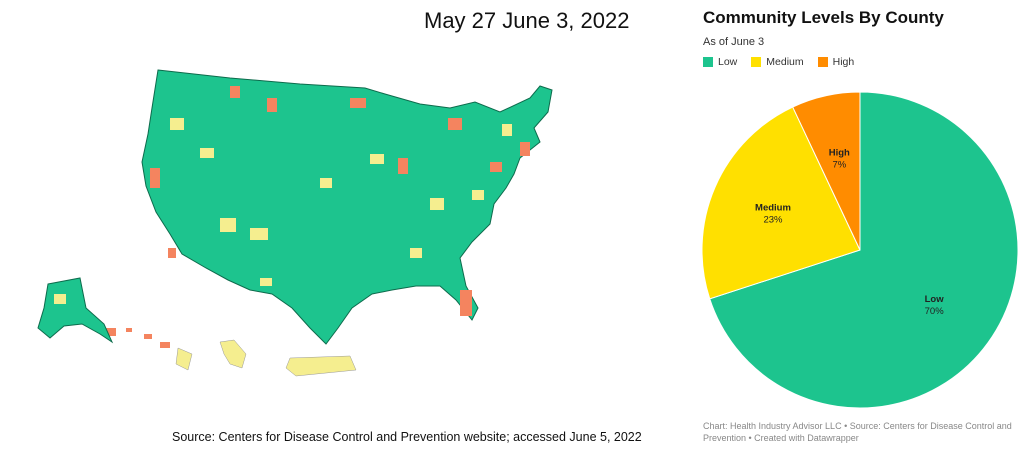 This screenshot has height=452, width=1024. What do you see at coordinates (773, 207) in the screenshot?
I see `slice-label-medium: Medium` at bounding box center [773, 207].